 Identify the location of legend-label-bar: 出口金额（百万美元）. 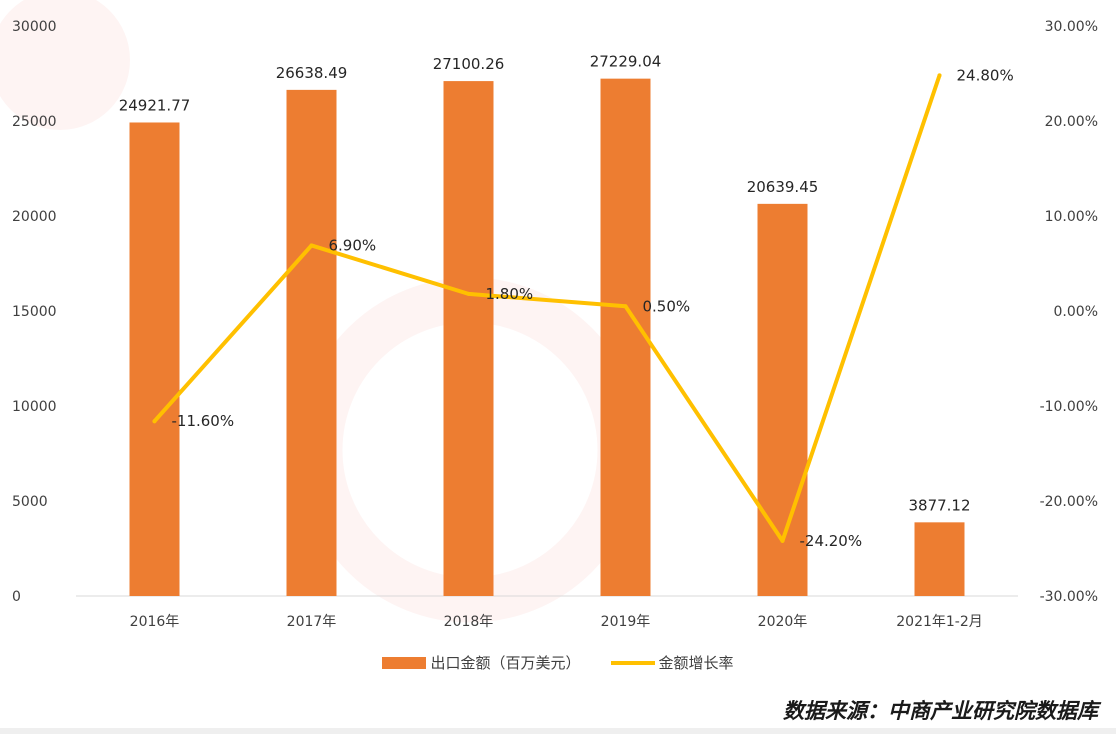
(505, 663).